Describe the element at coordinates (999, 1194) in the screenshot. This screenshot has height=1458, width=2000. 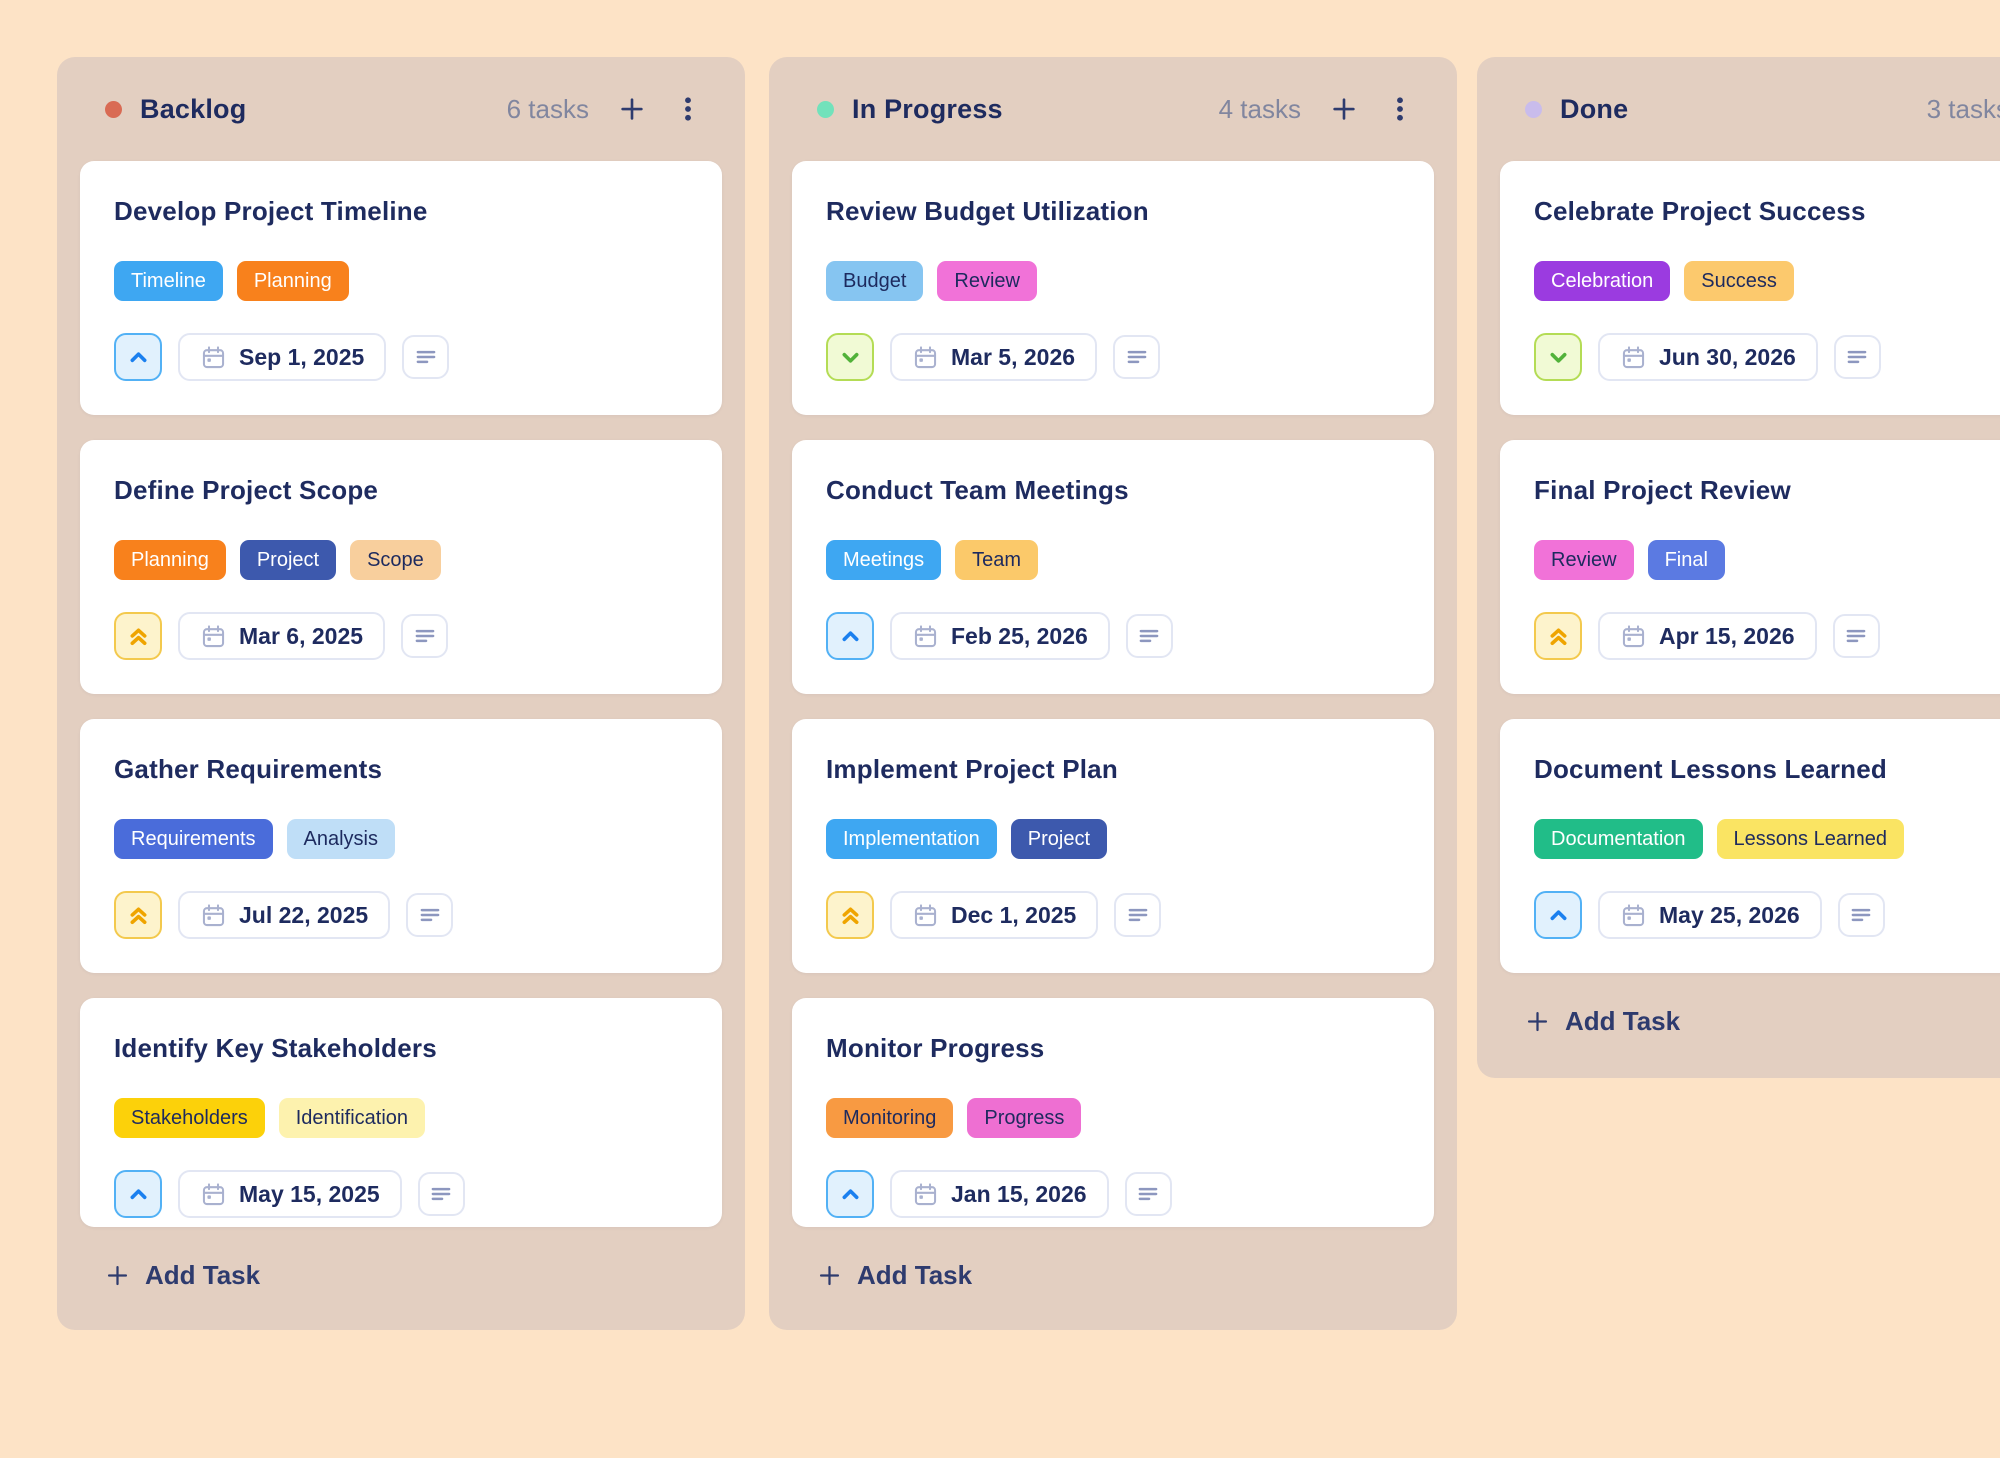
I see `due-date-button: Jan 15, 2026` at that location.